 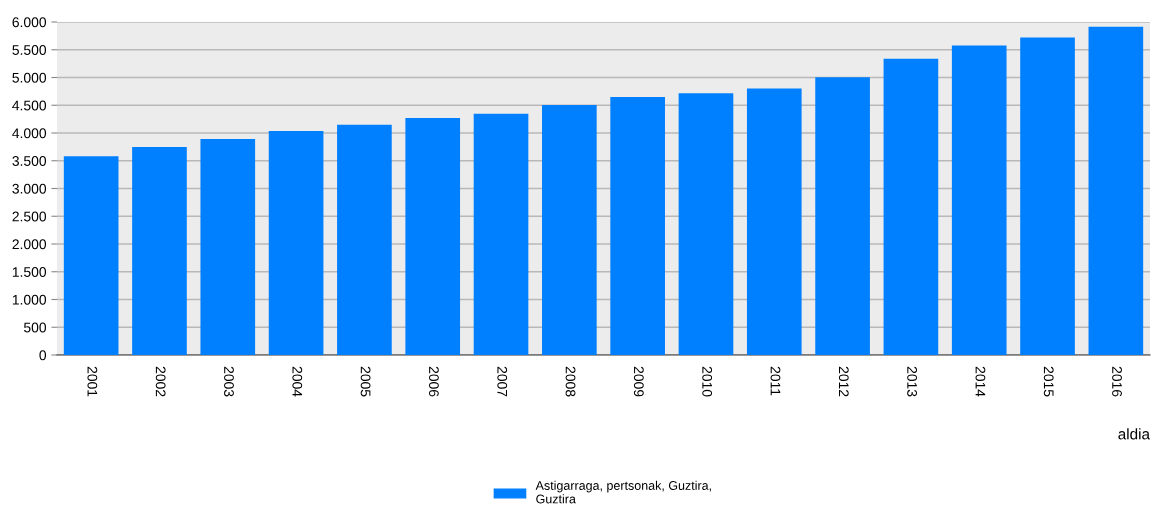 I want to click on x-tick-label: 2016, so click(x=1117, y=381).